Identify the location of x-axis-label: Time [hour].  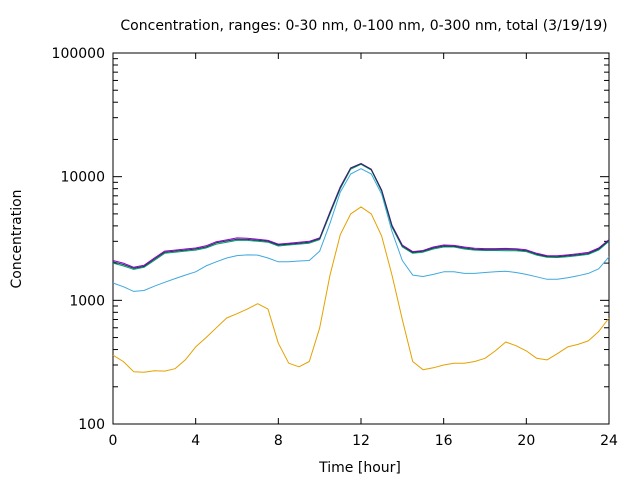
(359, 468).